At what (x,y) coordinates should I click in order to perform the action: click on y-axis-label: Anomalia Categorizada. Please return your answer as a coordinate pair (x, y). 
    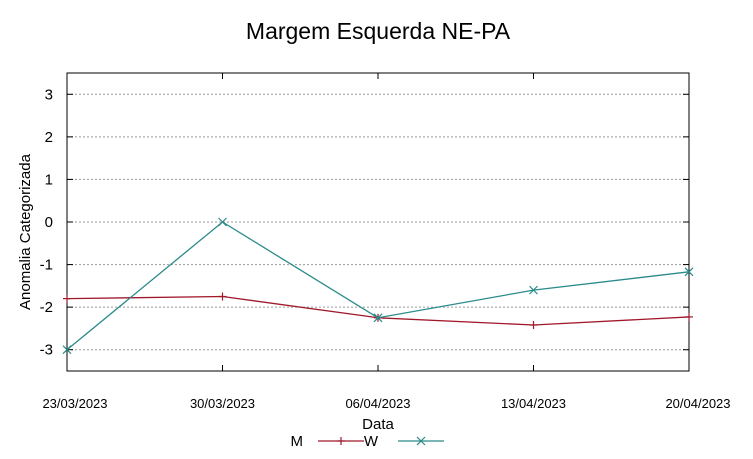
    Looking at the image, I should click on (25, 231).